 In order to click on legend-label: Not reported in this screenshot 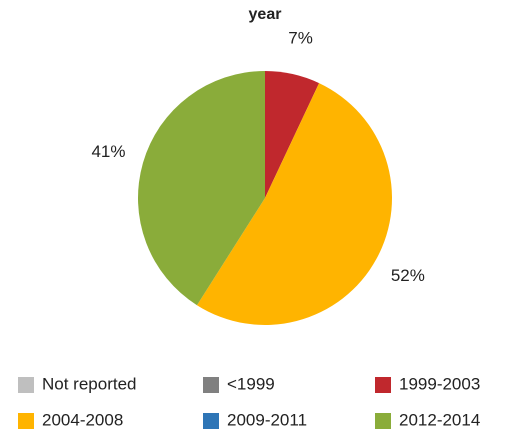, I will do `click(89, 383)`.